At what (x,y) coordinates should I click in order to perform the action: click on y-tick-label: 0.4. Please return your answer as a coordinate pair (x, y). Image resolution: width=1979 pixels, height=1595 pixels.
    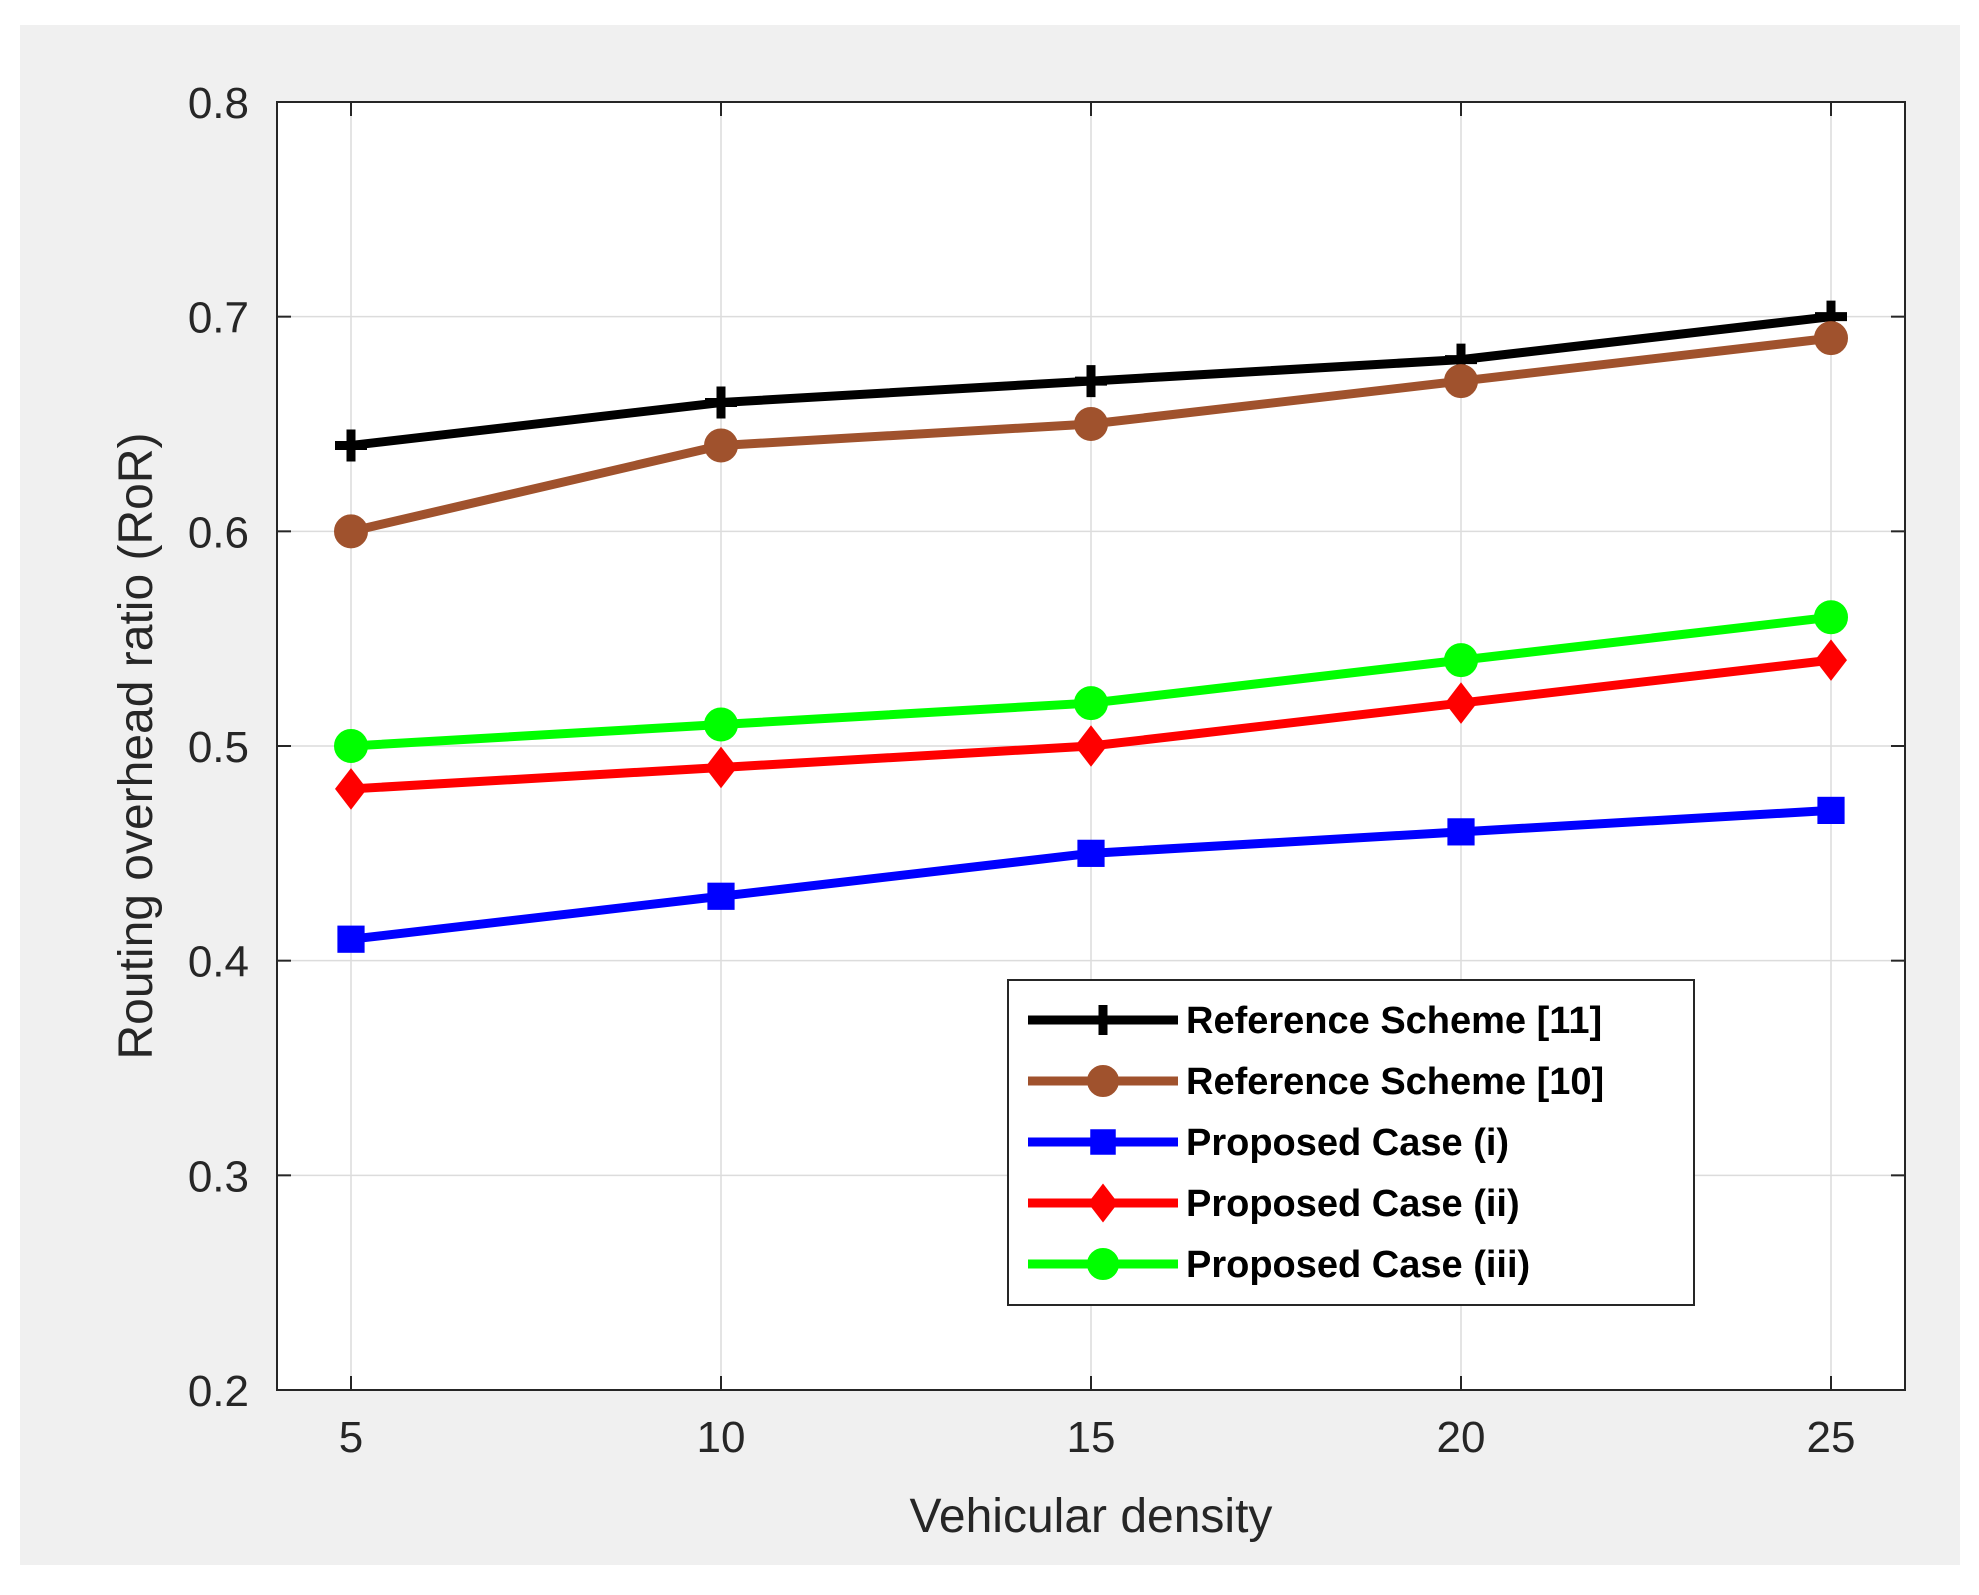
    Looking at the image, I should click on (218, 962).